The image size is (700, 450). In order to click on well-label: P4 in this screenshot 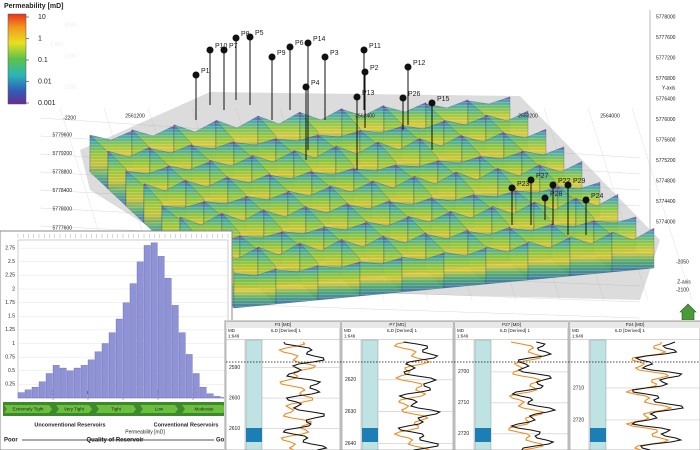, I will do `click(315, 83)`.